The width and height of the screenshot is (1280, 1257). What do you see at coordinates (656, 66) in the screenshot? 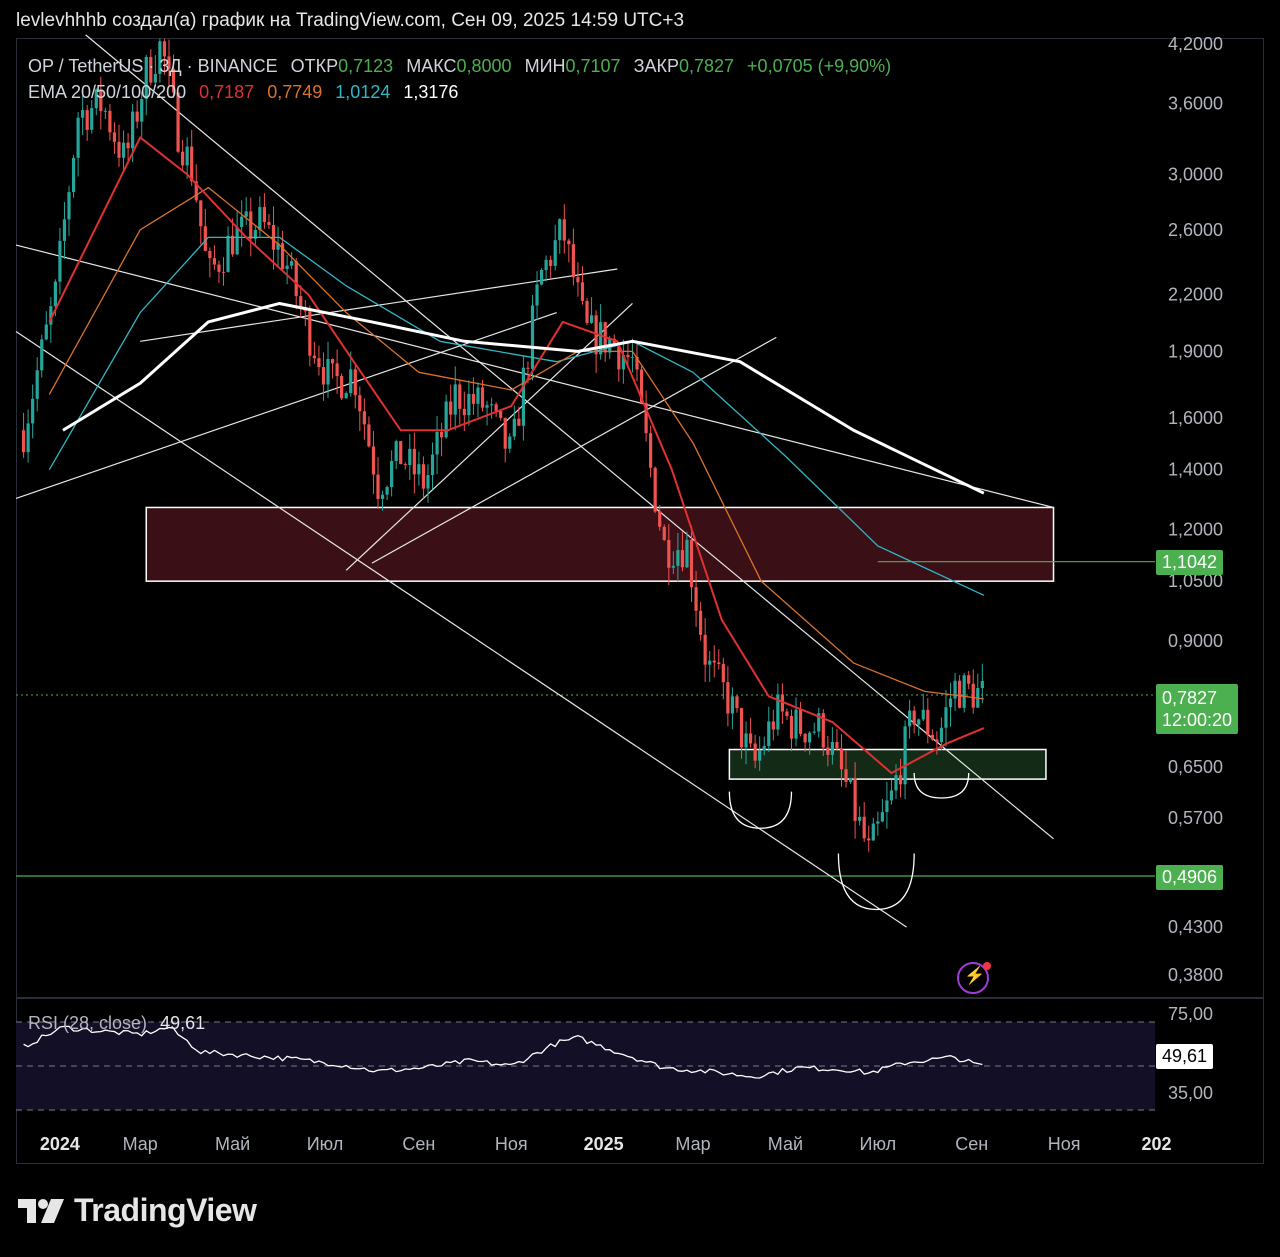
I see `close-label: ЗАКР` at bounding box center [656, 66].